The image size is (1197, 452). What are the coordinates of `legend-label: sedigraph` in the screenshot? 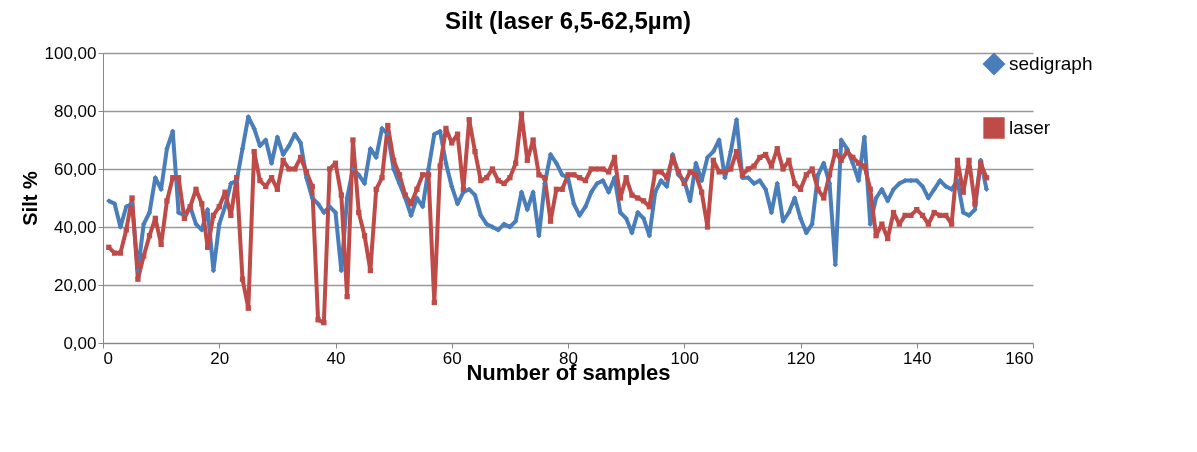 It's located at (1051, 63).